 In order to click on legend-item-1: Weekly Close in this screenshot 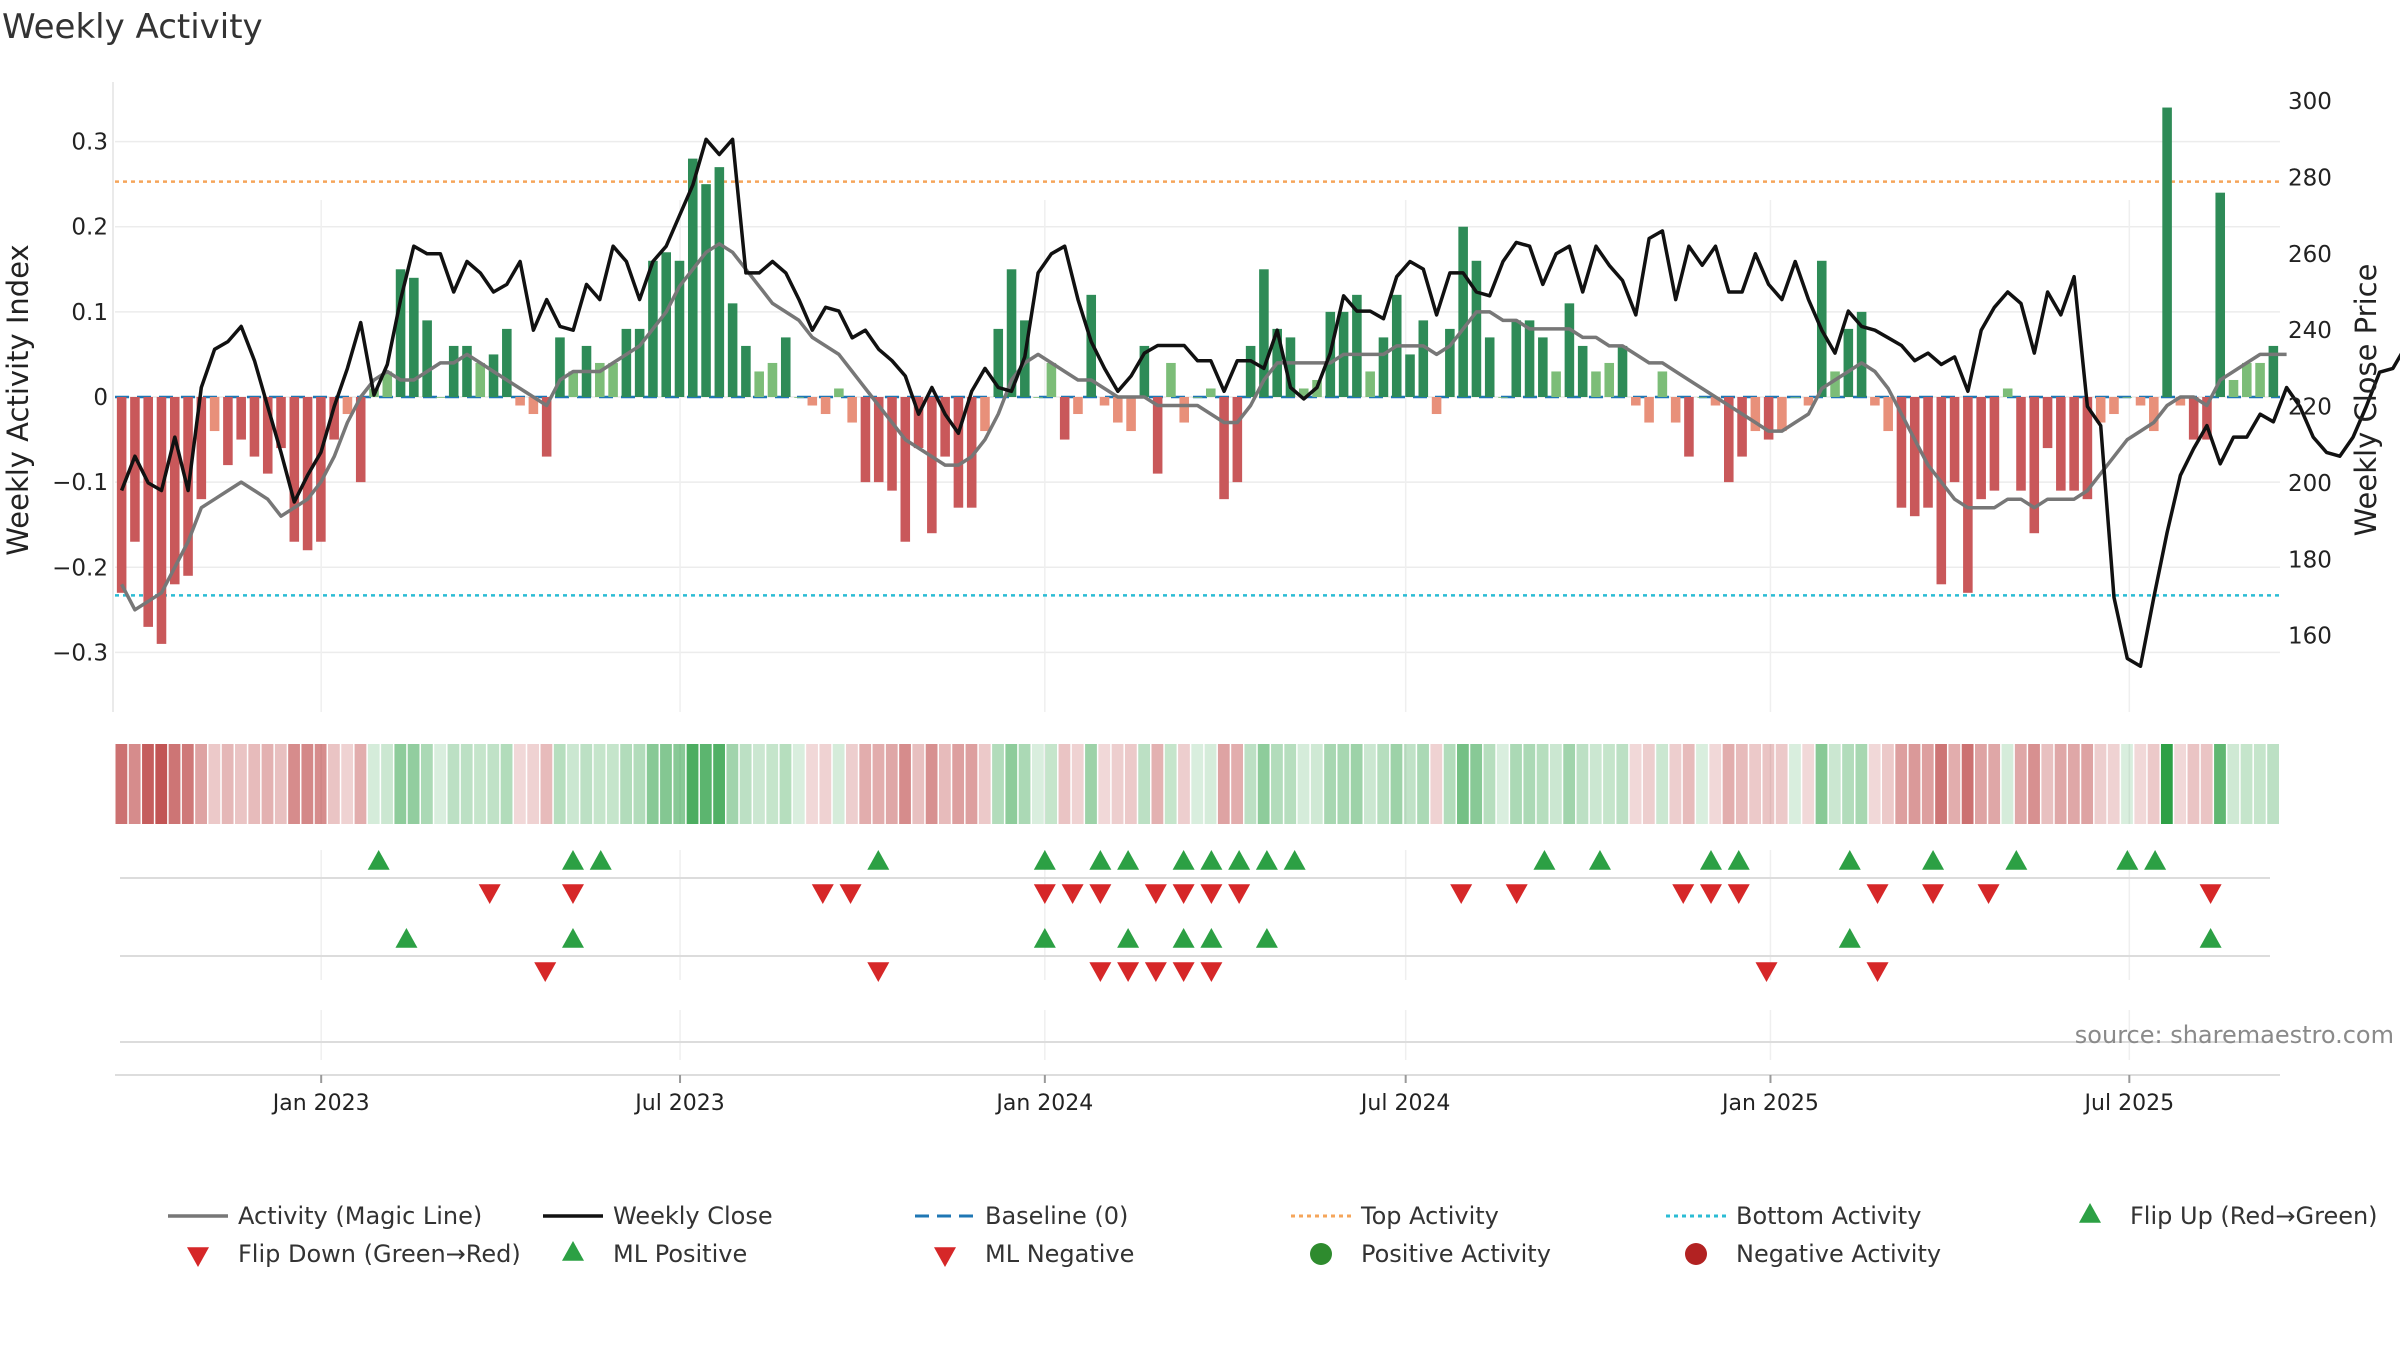, I will do `click(658, 1216)`.